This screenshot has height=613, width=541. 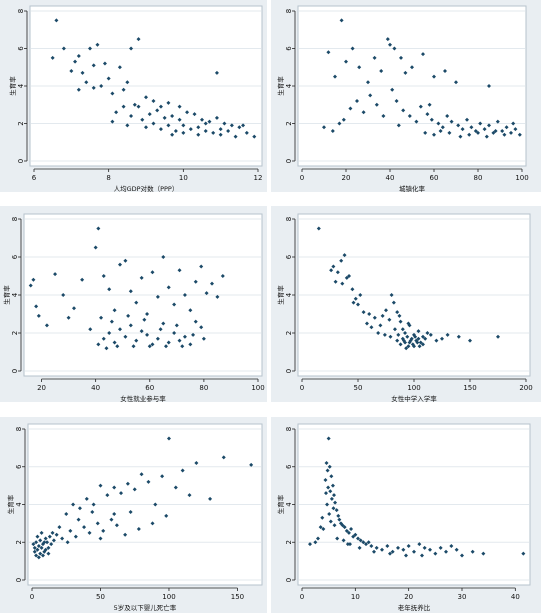 I want to click on data-points, so click(x=422, y=78).